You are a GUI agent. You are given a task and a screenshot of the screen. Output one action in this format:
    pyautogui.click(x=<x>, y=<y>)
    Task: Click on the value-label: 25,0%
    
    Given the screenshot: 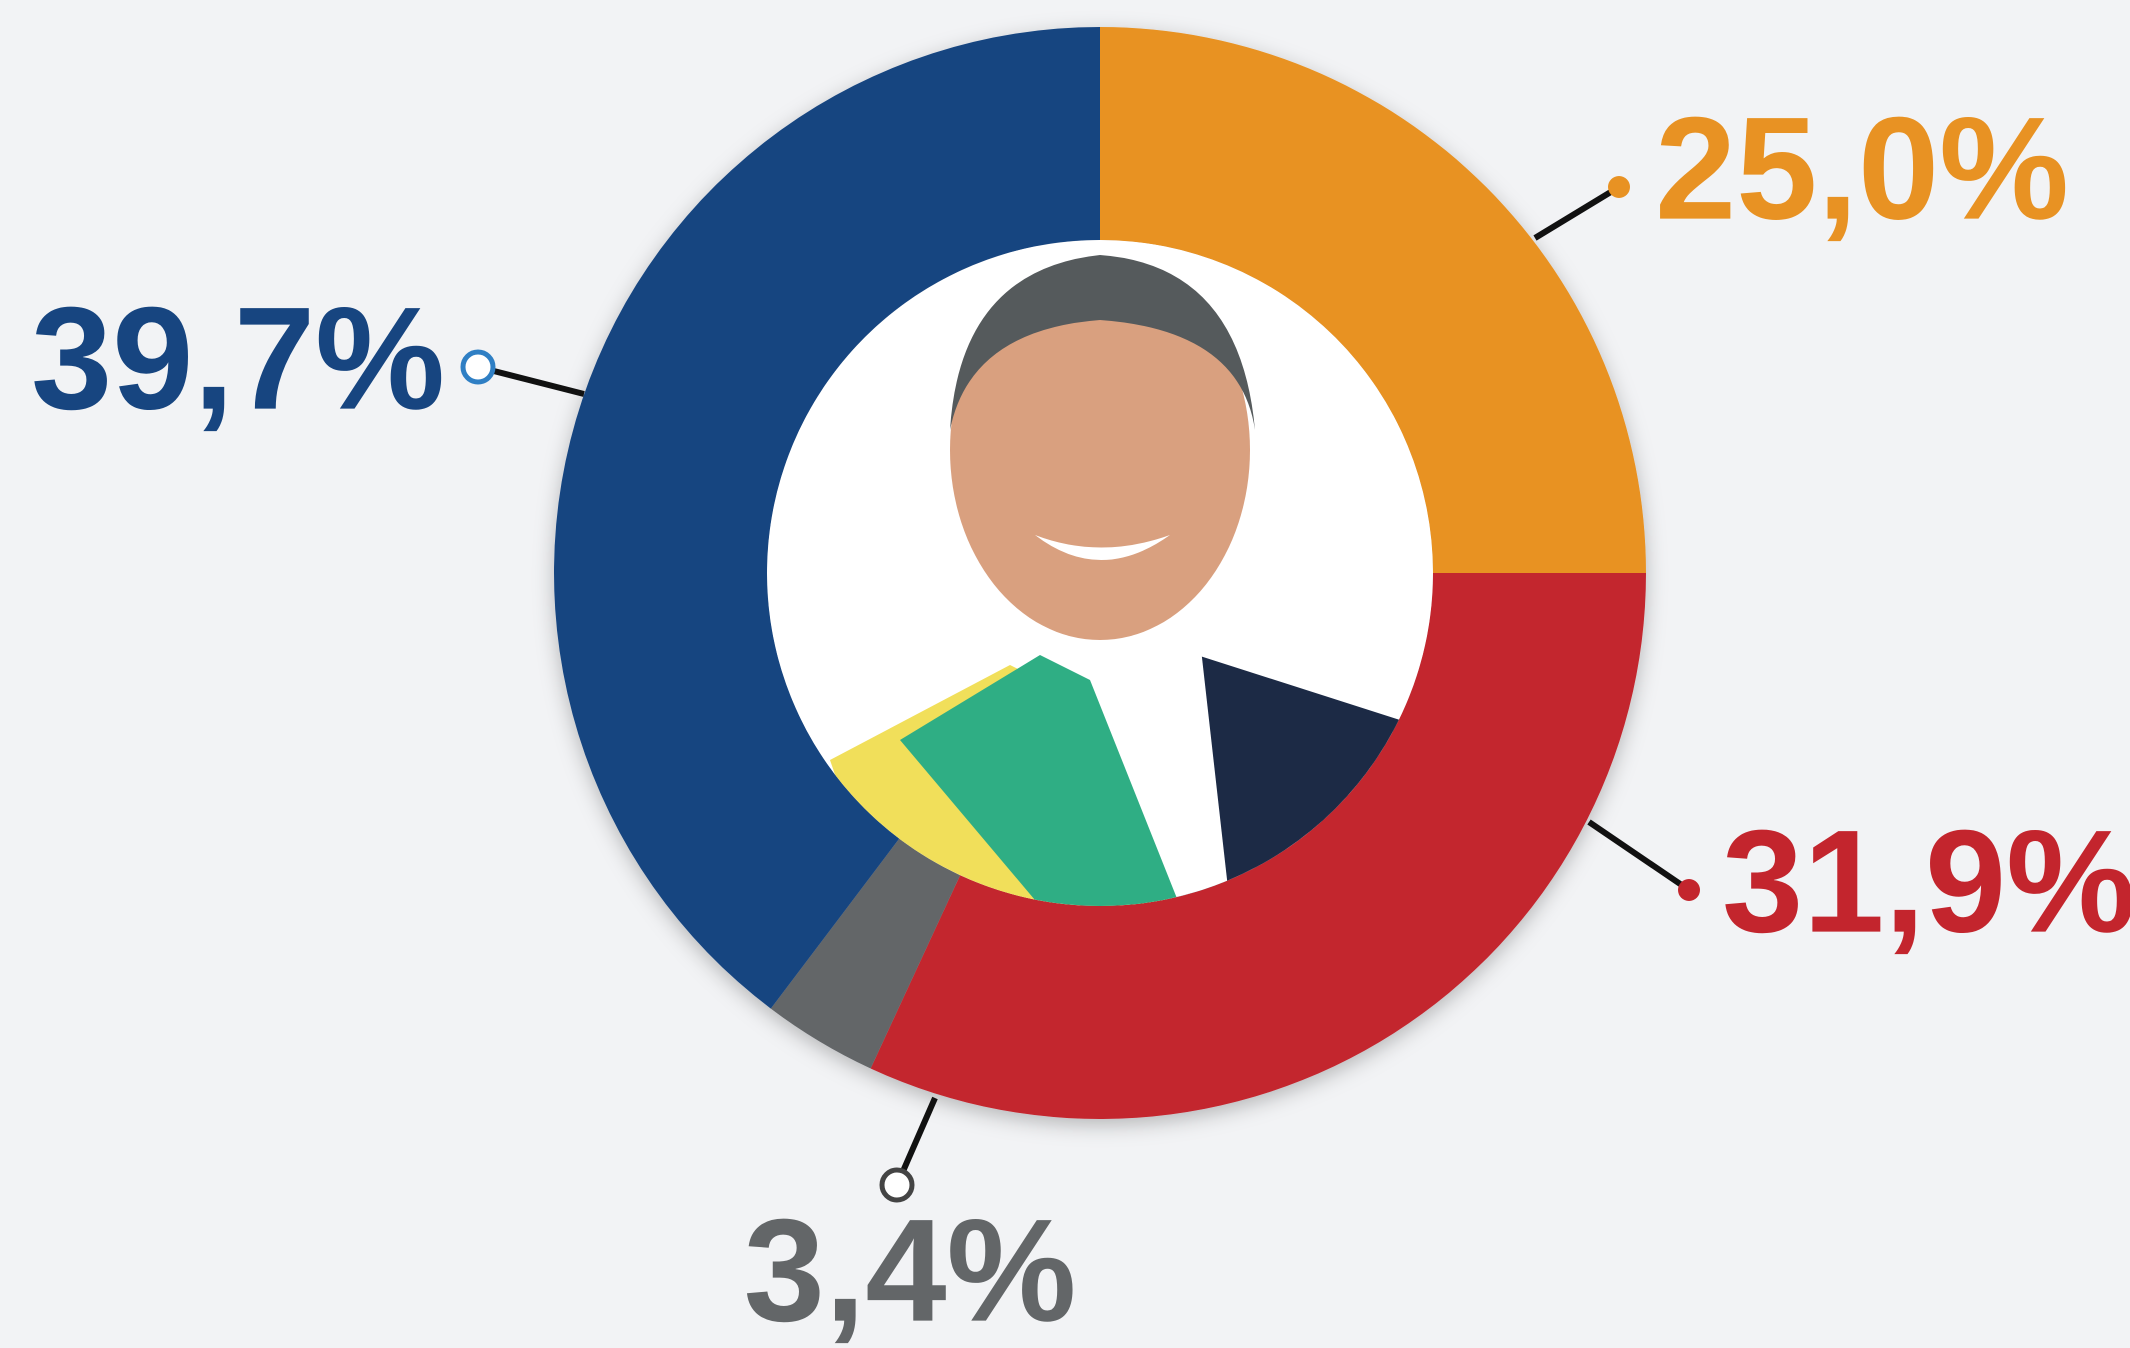 What is the action you would take?
    pyautogui.click(x=1862, y=168)
    